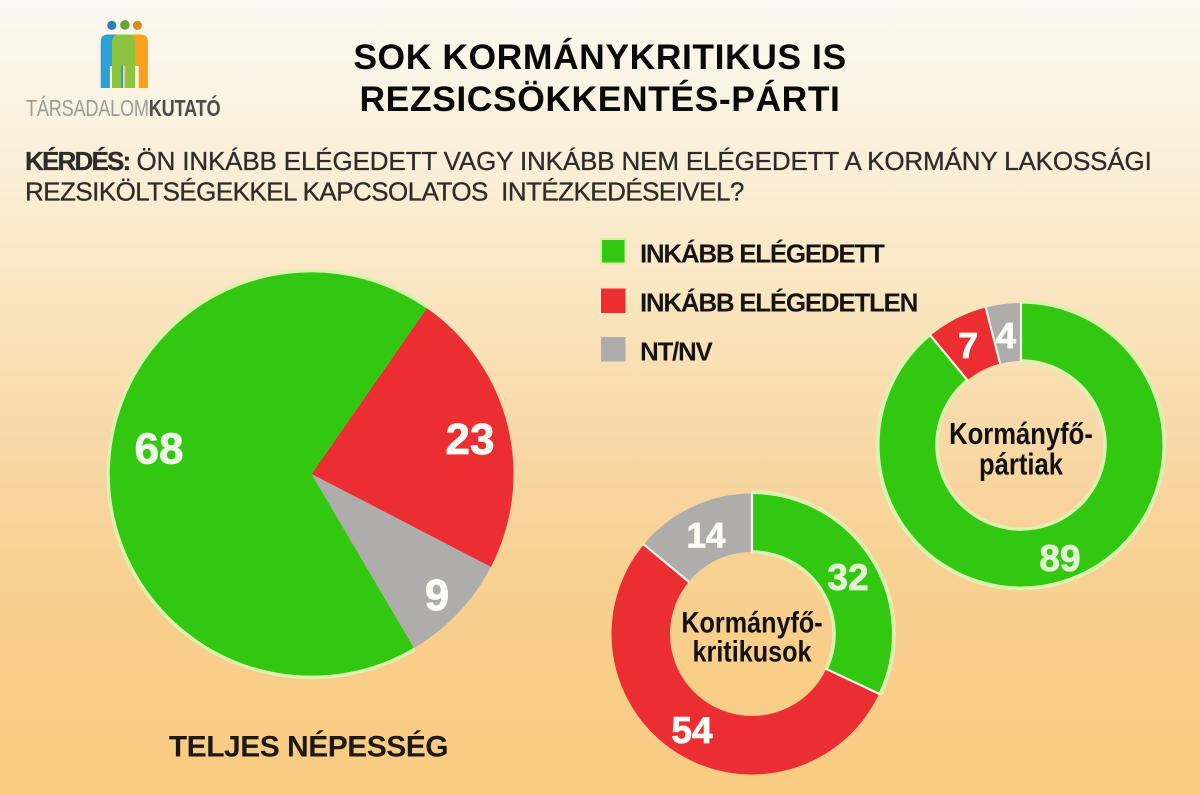  What do you see at coordinates (779, 303) in the screenshot?
I see `svg-text: INKÁBB ELÉGEDETLEN` at bounding box center [779, 303].